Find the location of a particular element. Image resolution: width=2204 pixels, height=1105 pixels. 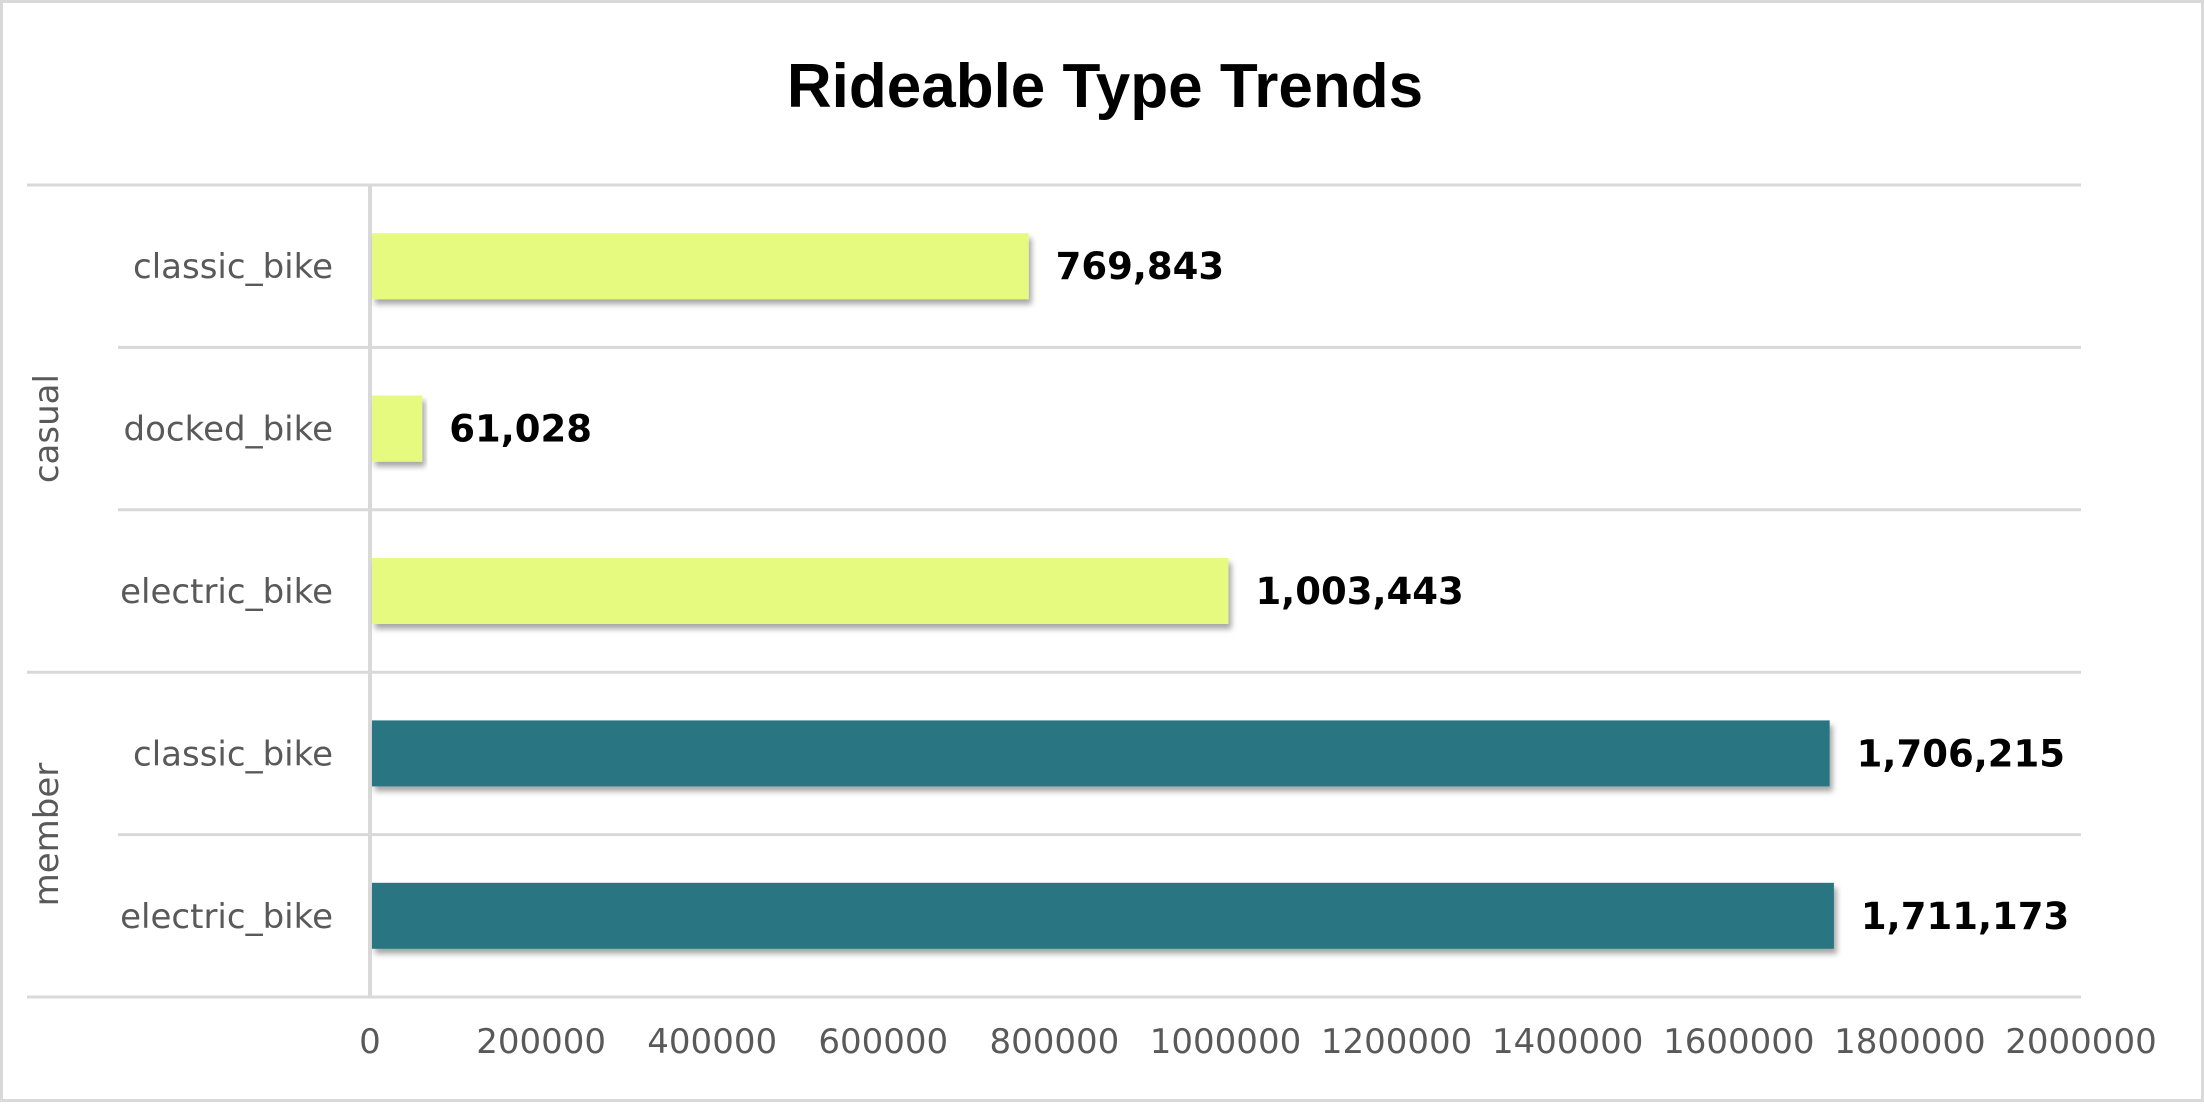

x-tick-label: 1800000 is located at coordinates (1909, 1042).